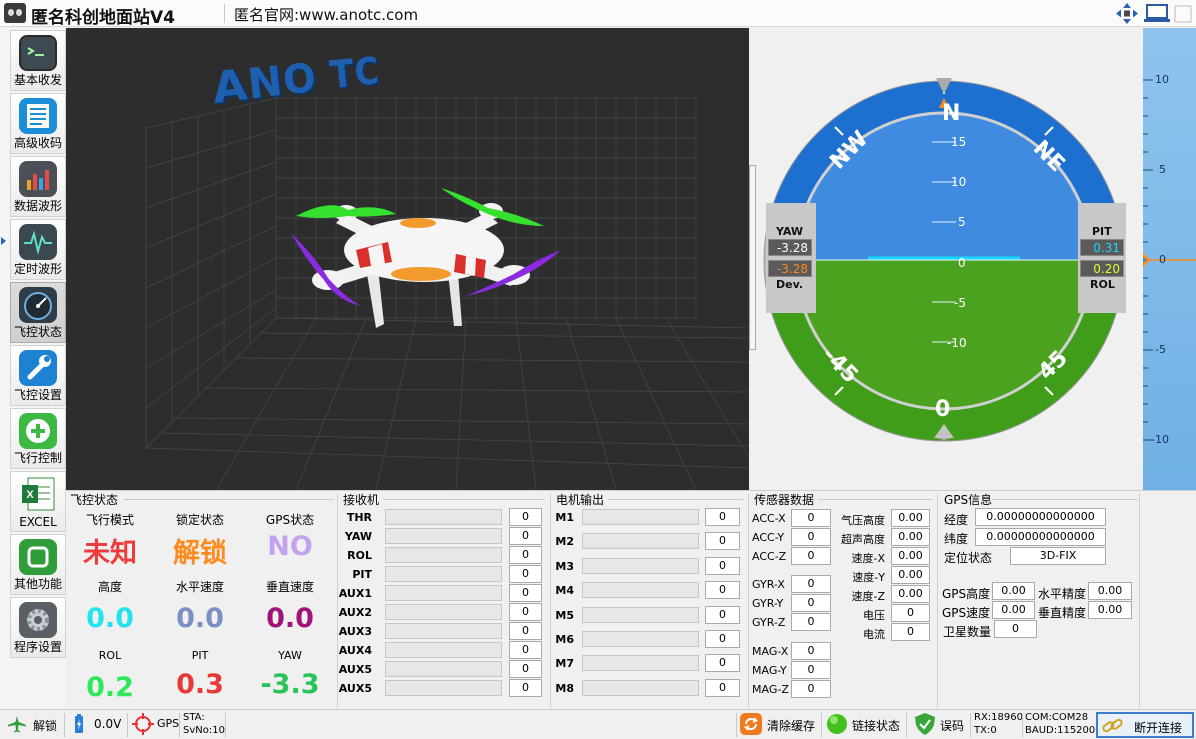 This screenshot has height=739, width=1196. What do you see at coordinates (38, 186) in the screenshot?
I see `sidebar-item-data-waveform: 数据波形` at bounding box center [38, 186].